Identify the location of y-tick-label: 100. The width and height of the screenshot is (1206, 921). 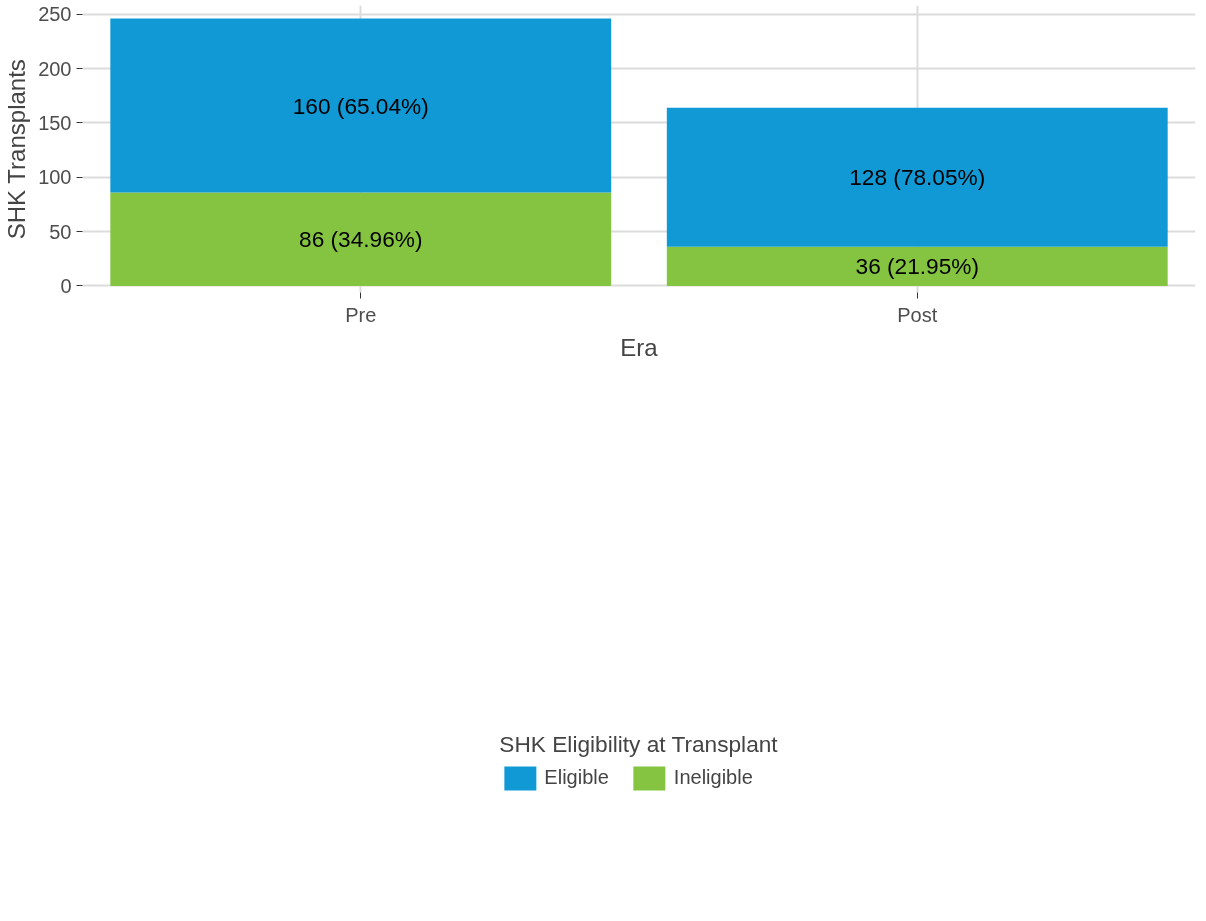
(55, 177).